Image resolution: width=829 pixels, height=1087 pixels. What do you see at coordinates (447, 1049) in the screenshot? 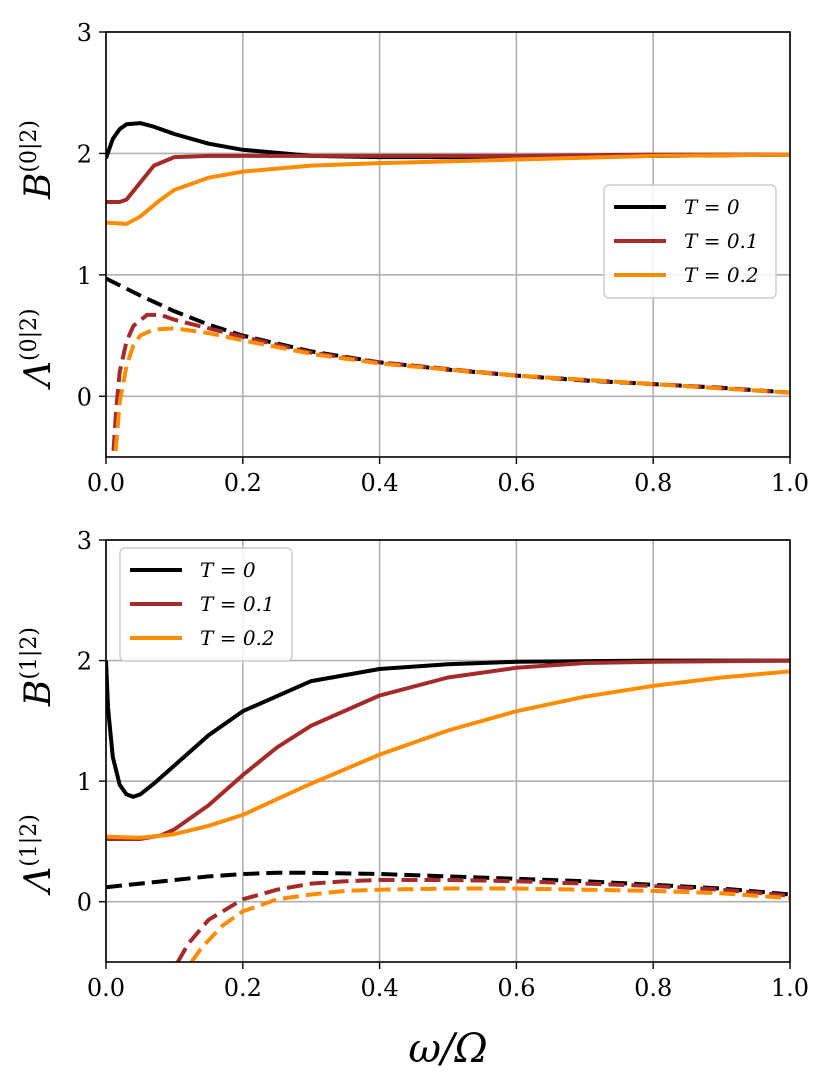
I see `x-axis-label: ω/Ω` at bounding box center [447, 1049].